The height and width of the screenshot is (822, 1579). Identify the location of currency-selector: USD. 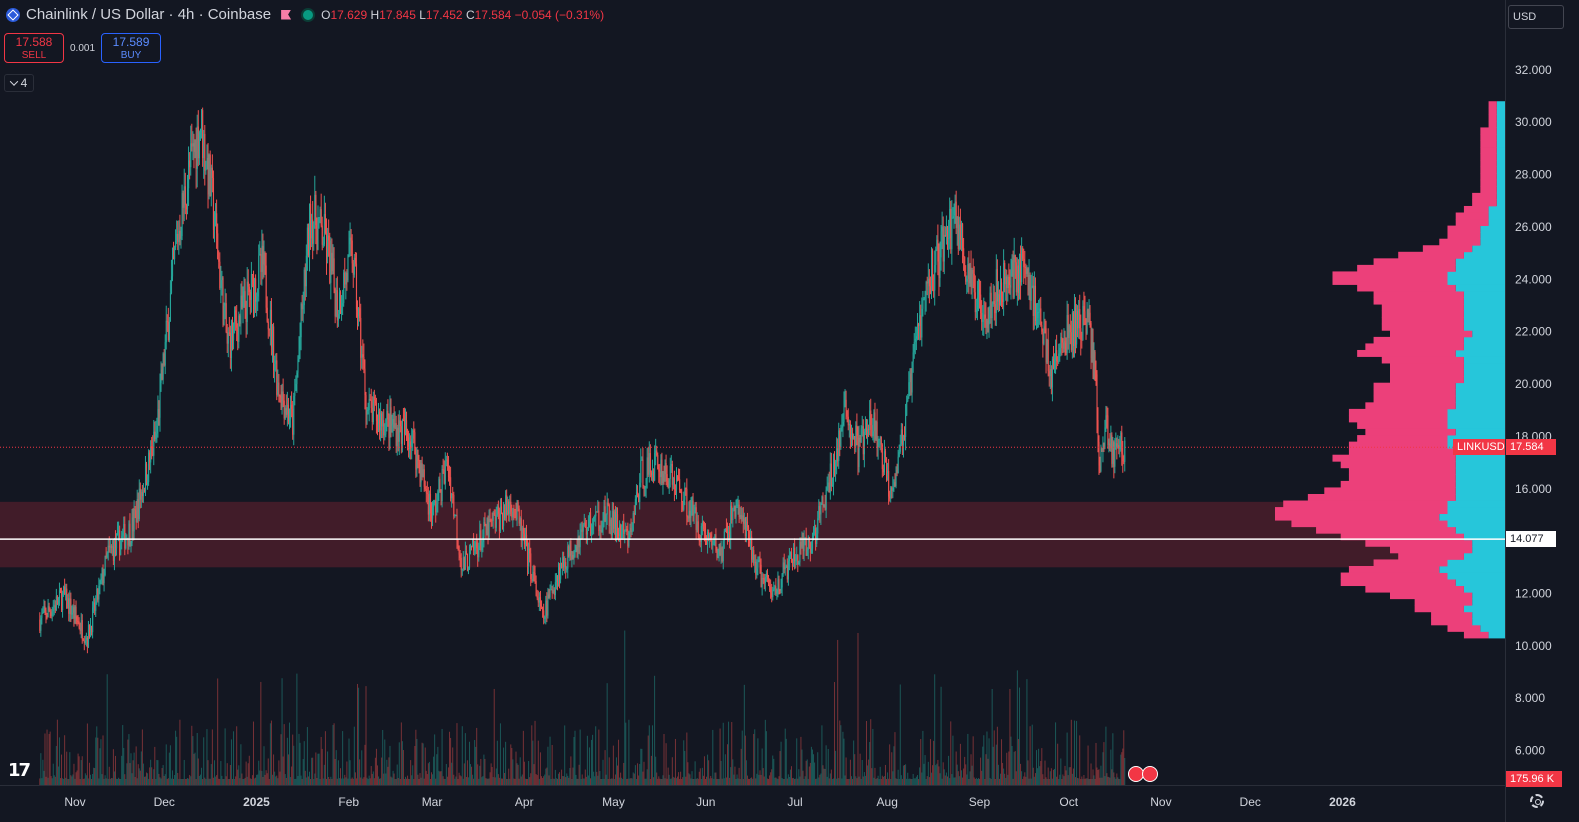
(1536, 17).